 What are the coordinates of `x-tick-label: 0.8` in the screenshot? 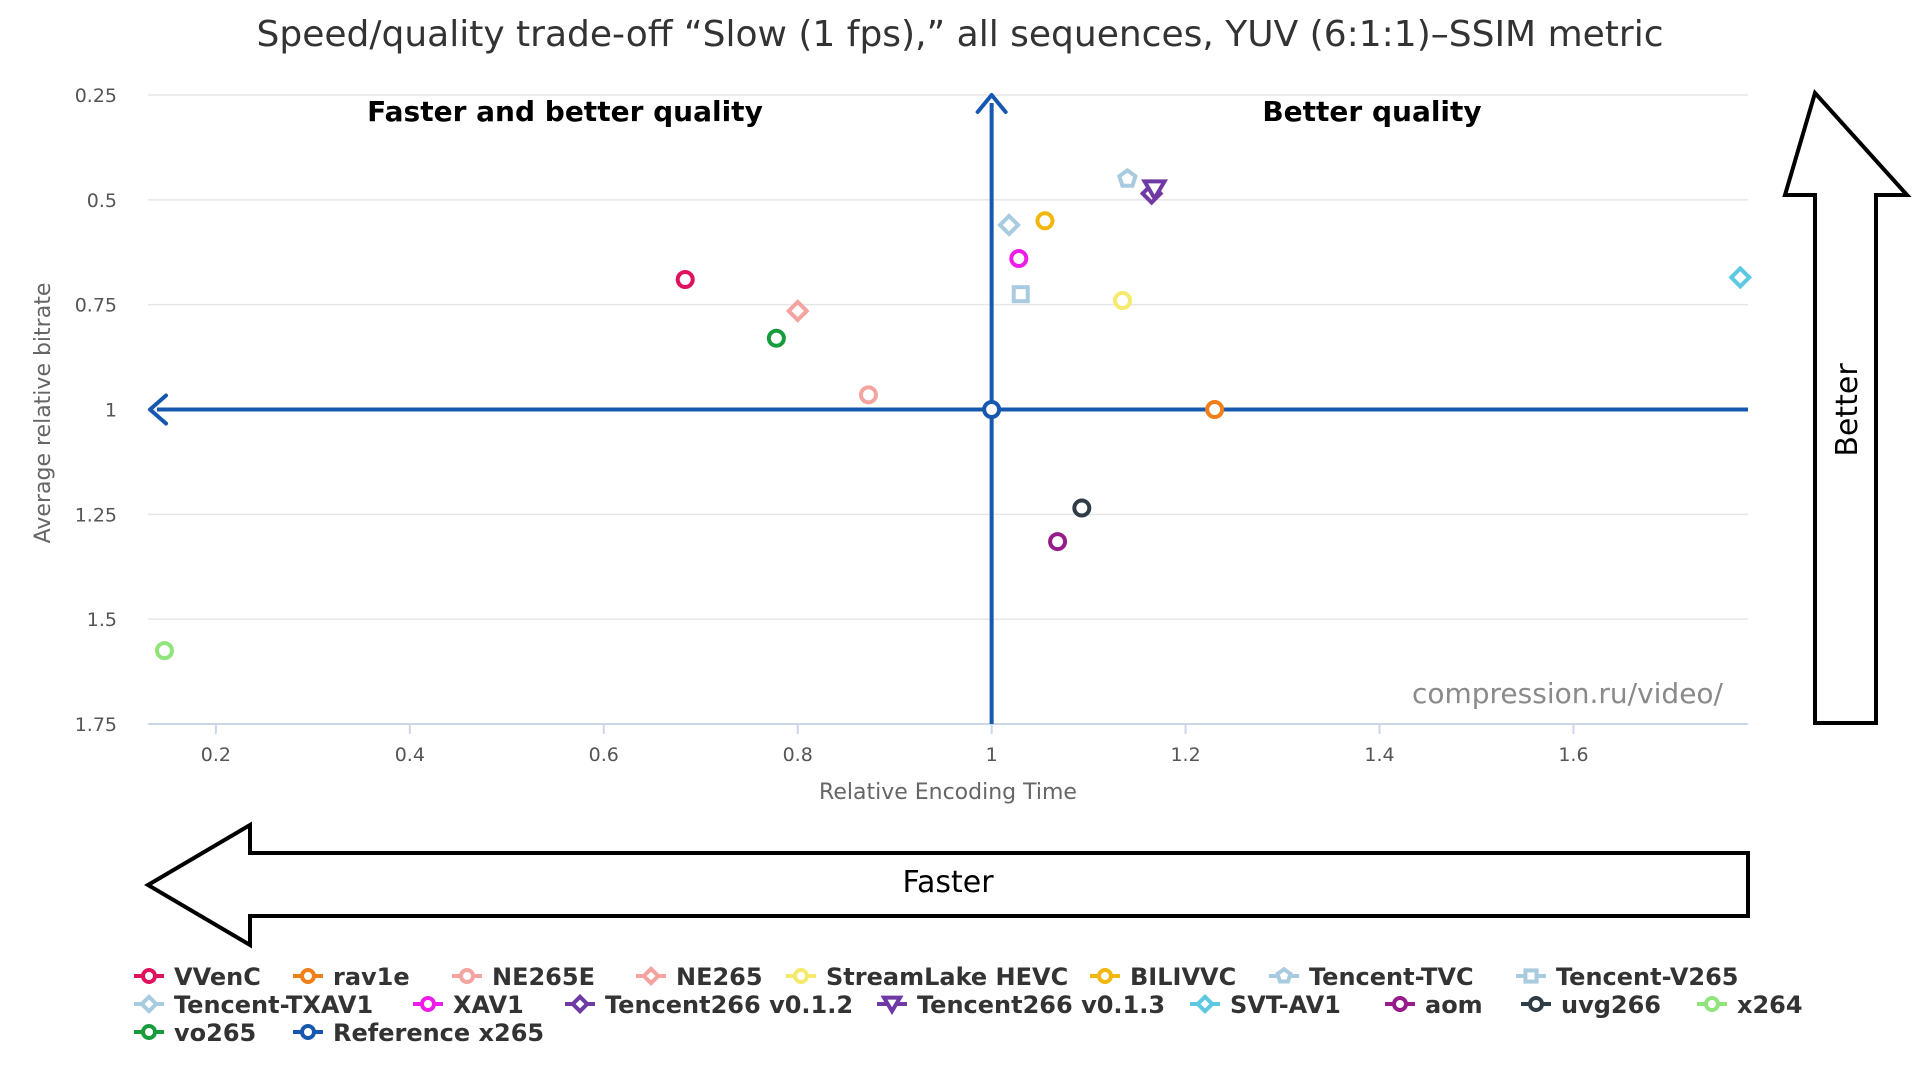 It's located at (798, 755).